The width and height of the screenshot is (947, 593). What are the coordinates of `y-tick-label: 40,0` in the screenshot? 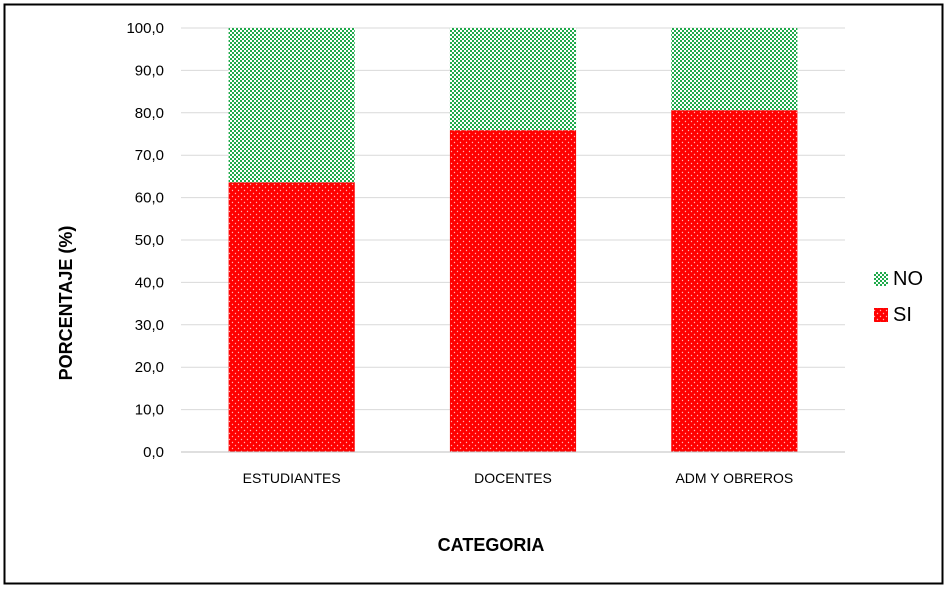 It's located at (149, 282).